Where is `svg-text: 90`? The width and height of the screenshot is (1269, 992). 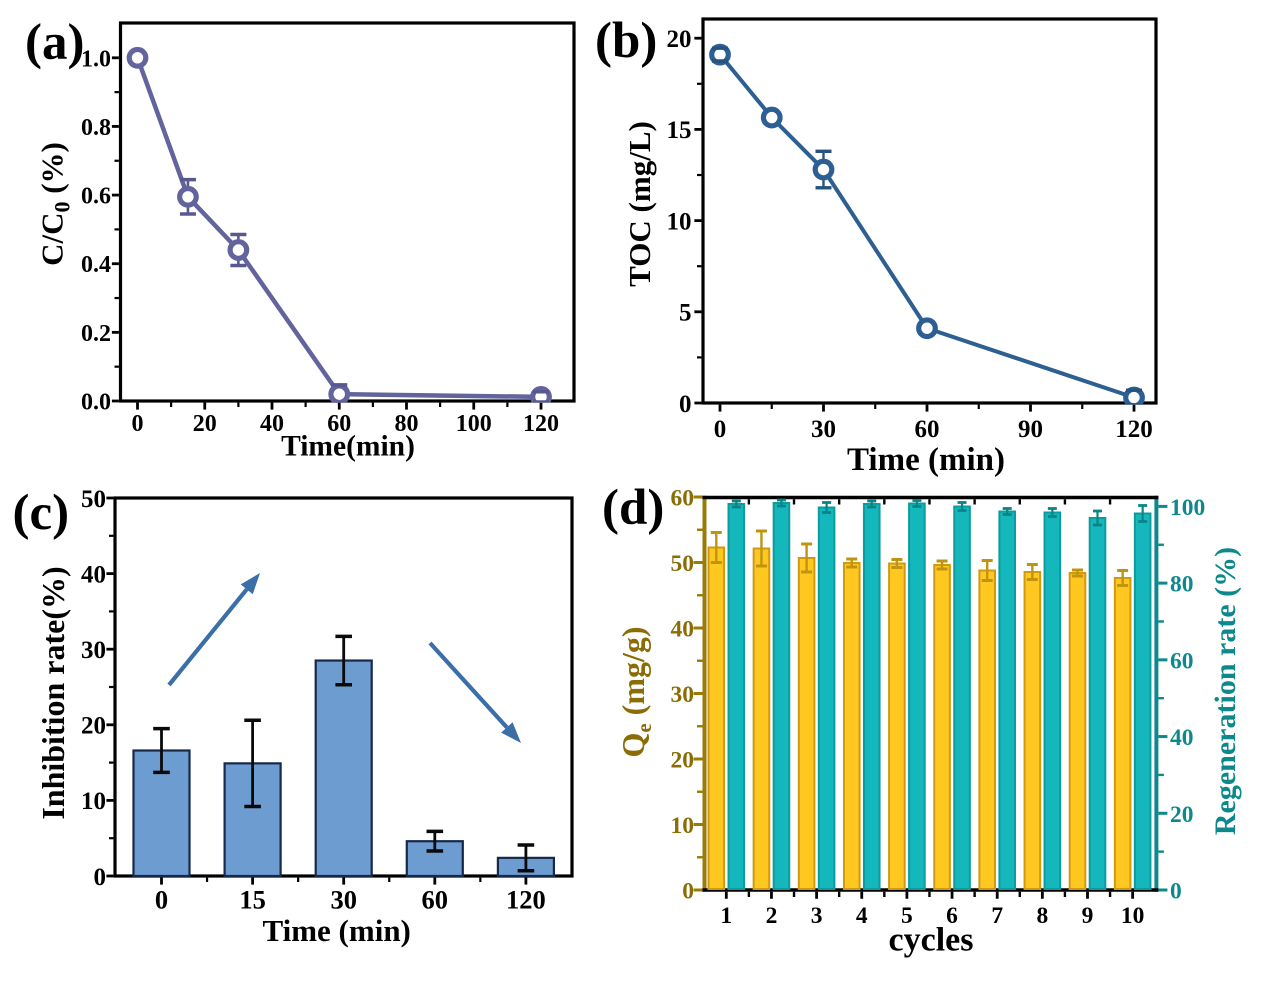 svg-text: 90 is located at coordinates (1030, 429).